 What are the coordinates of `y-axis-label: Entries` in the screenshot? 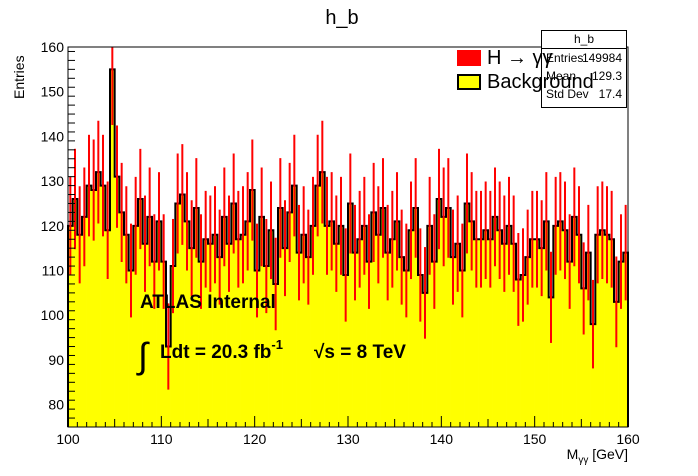 It's located at (19, 77).